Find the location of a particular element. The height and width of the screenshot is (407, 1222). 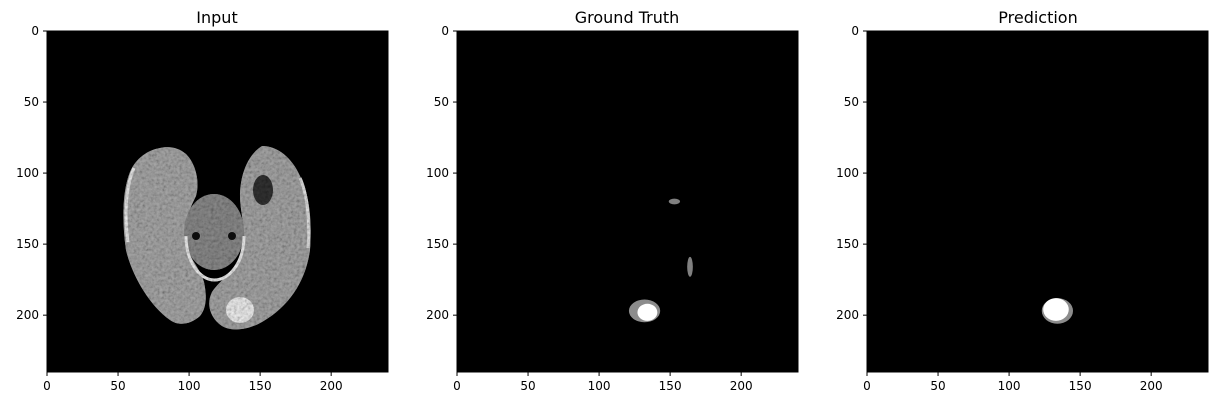

left-hemisphere is located at coordinates (164, 235).